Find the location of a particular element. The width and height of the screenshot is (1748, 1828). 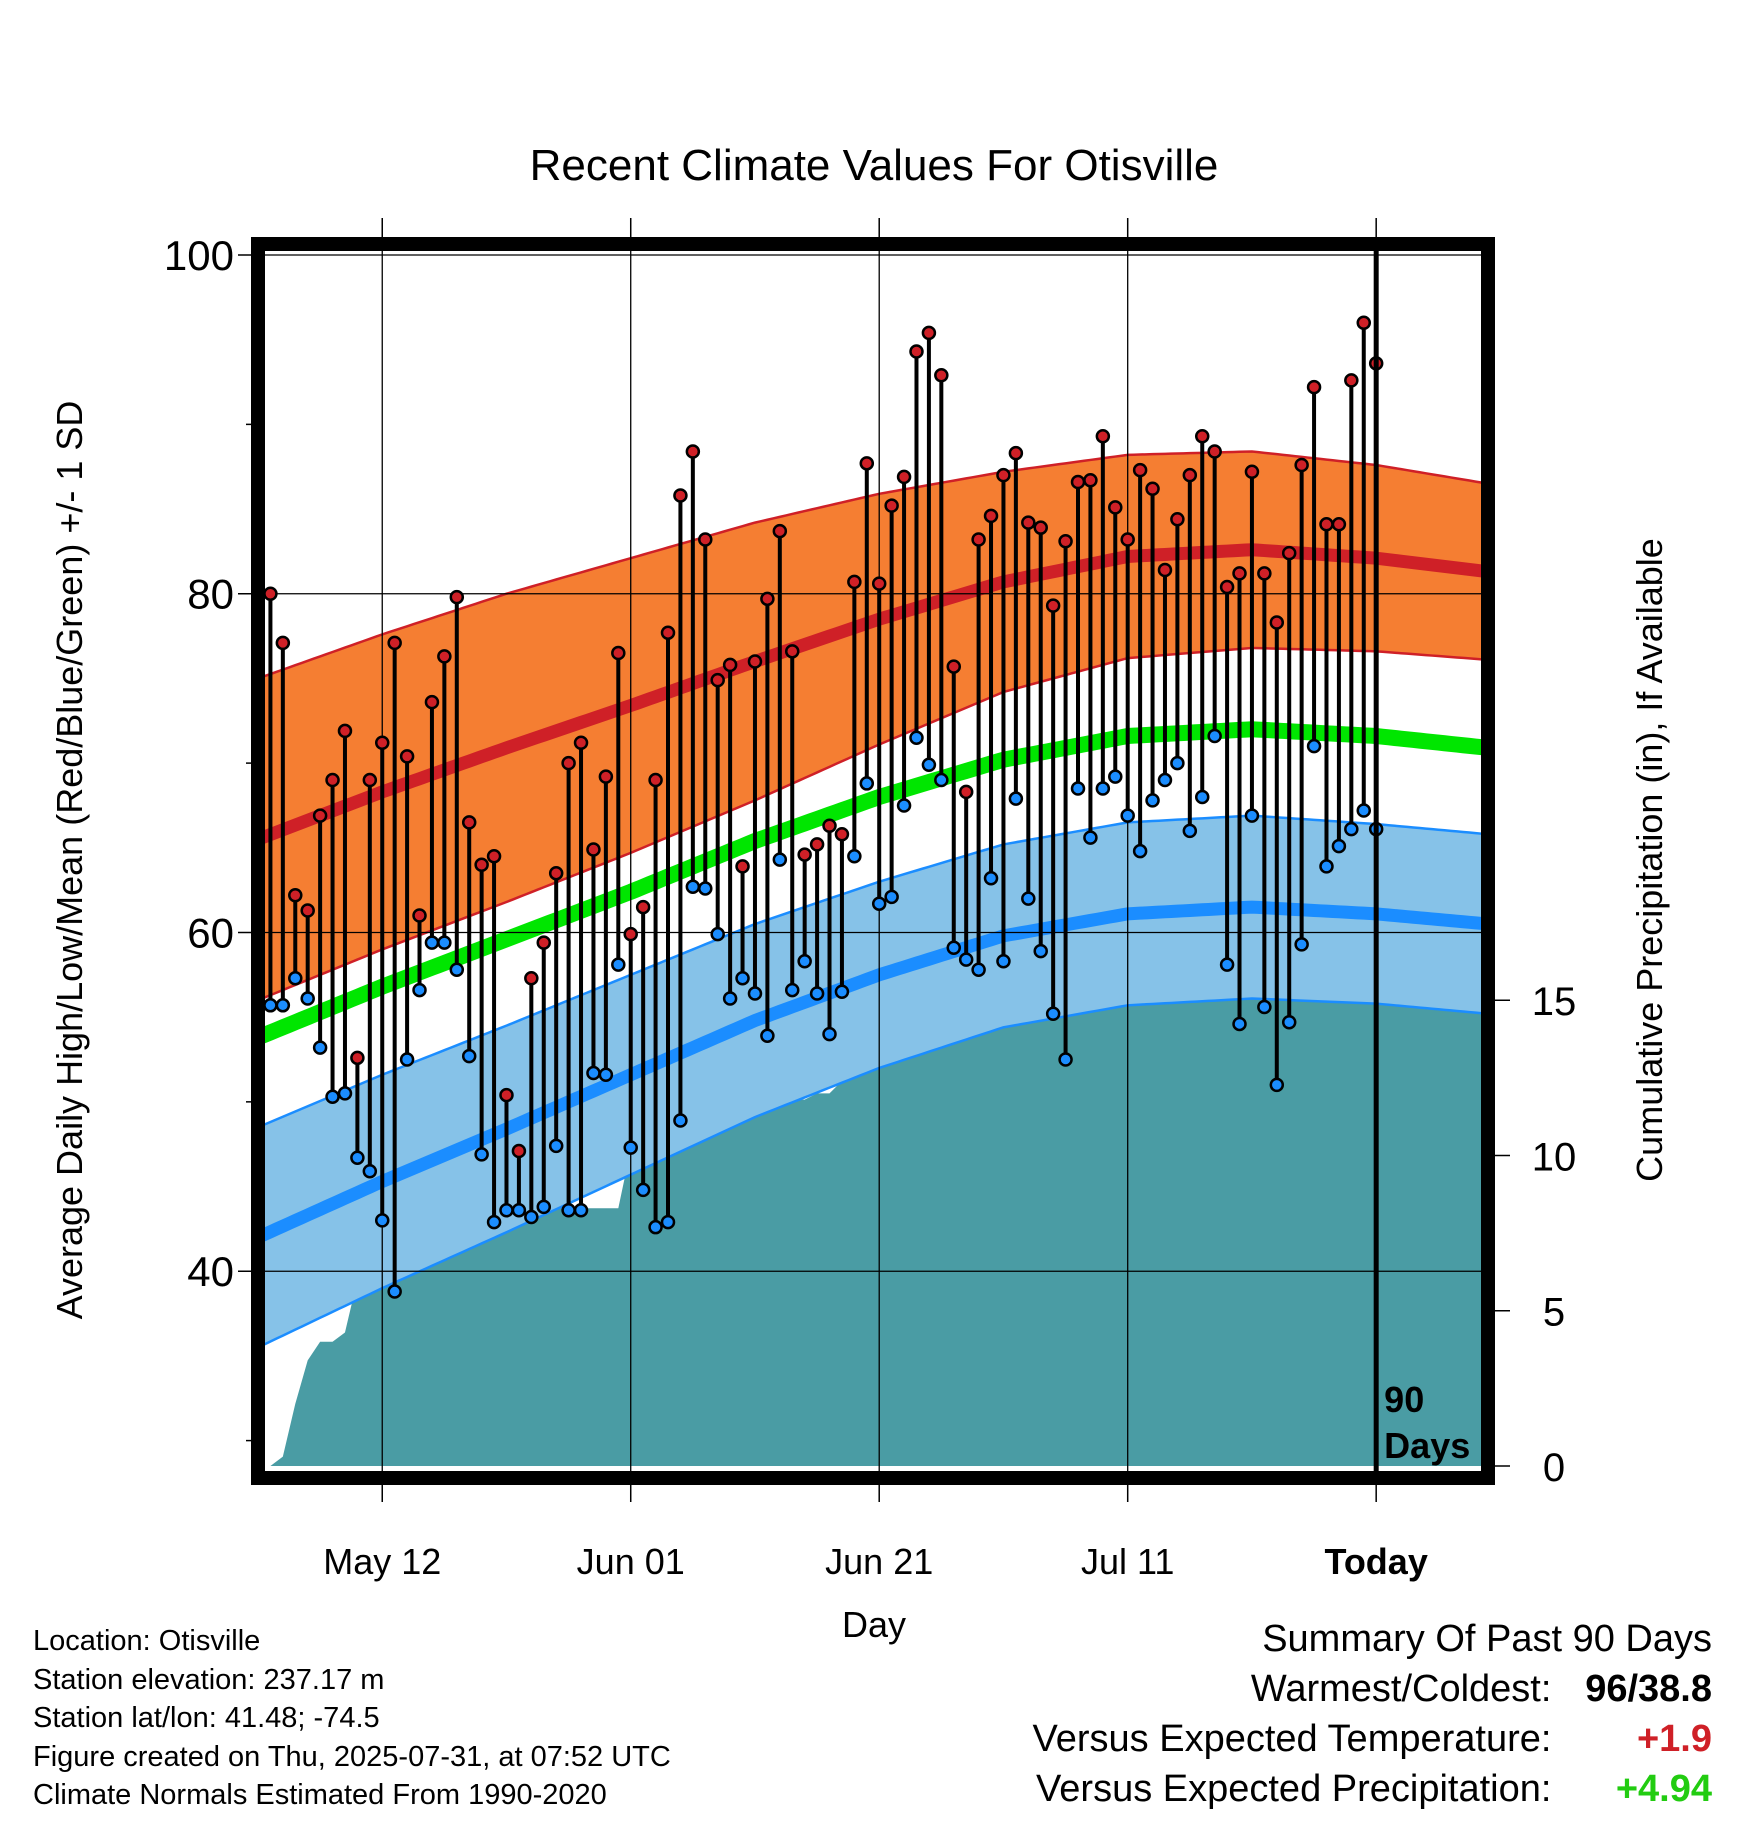

y2-tick-label: 0 is located at coordinates (1554, 1468).